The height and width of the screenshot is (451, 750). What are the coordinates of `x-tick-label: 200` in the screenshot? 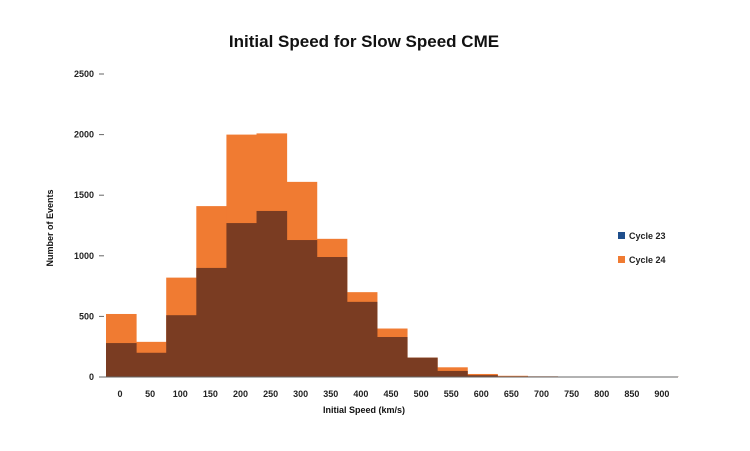 It's located at (240, 394).